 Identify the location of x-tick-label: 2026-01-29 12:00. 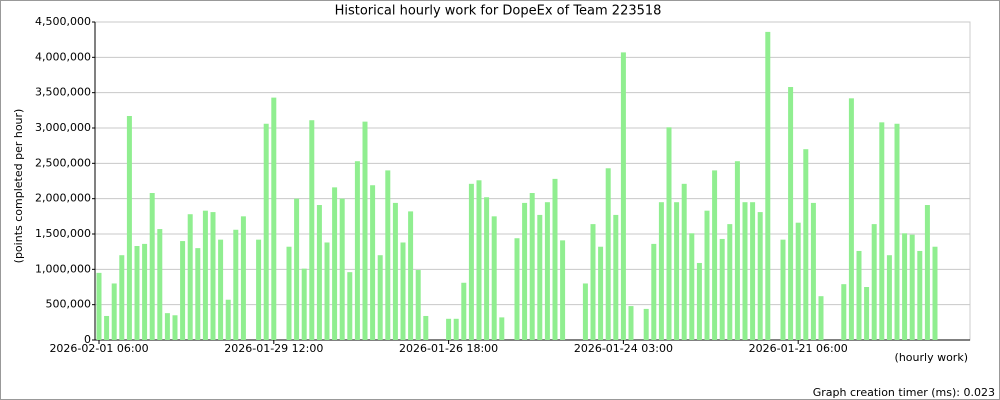
(273, 348).